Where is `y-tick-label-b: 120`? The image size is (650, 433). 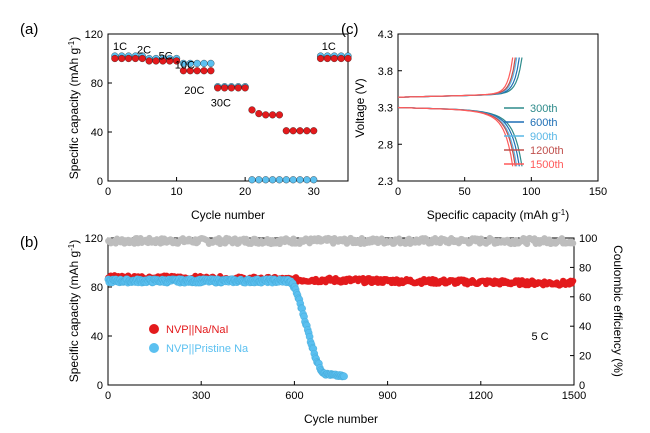 y-tick-label-b: 120 is located at coordinates (94, 239).